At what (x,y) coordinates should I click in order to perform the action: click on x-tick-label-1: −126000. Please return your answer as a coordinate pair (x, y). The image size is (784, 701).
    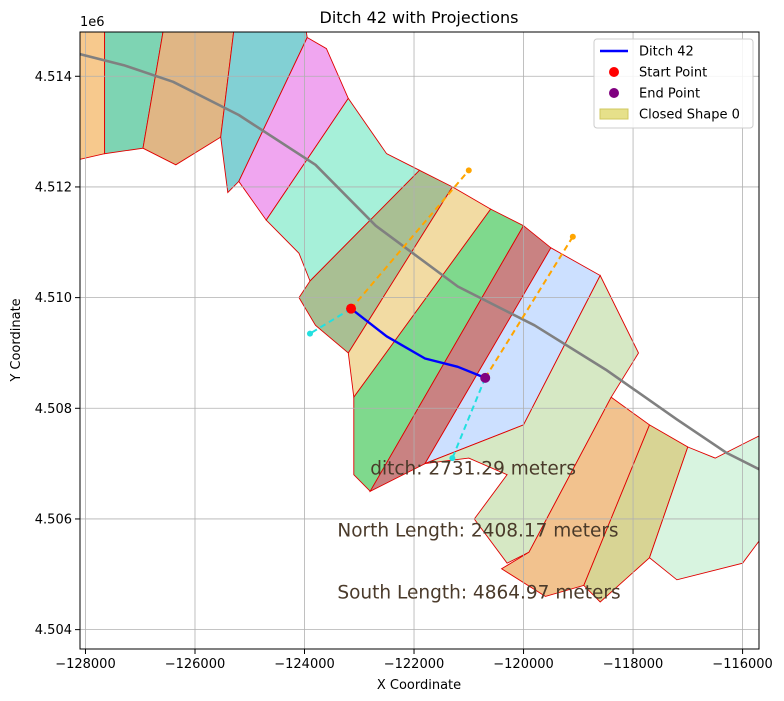
    Looking at the image, I should click on (195, 664).